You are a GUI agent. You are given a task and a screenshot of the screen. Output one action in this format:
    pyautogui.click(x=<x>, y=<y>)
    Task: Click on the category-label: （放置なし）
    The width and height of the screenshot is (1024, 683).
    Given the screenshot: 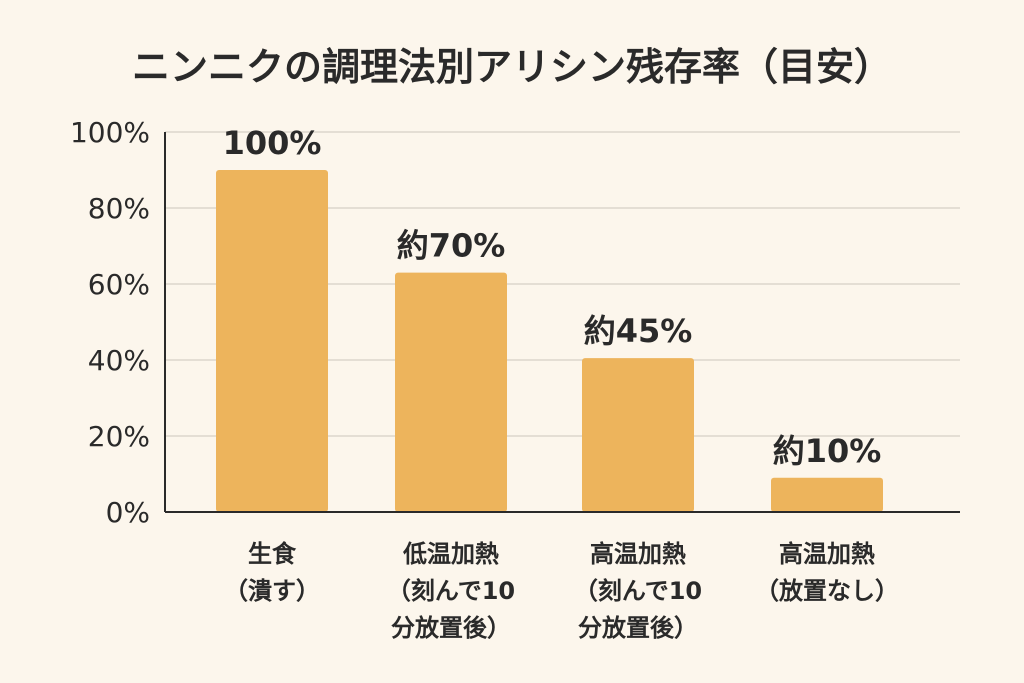 What is the action you would take?
    pyautogui.click(x=827, y=591)
    